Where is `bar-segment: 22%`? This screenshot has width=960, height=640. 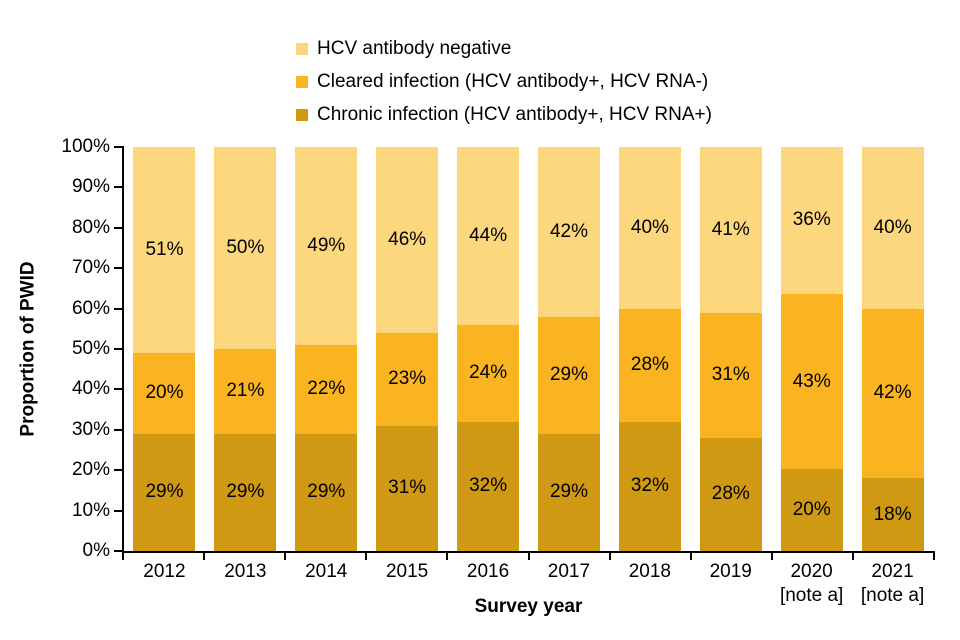 bar-segment: 22% is located at coordinates (326, 389).